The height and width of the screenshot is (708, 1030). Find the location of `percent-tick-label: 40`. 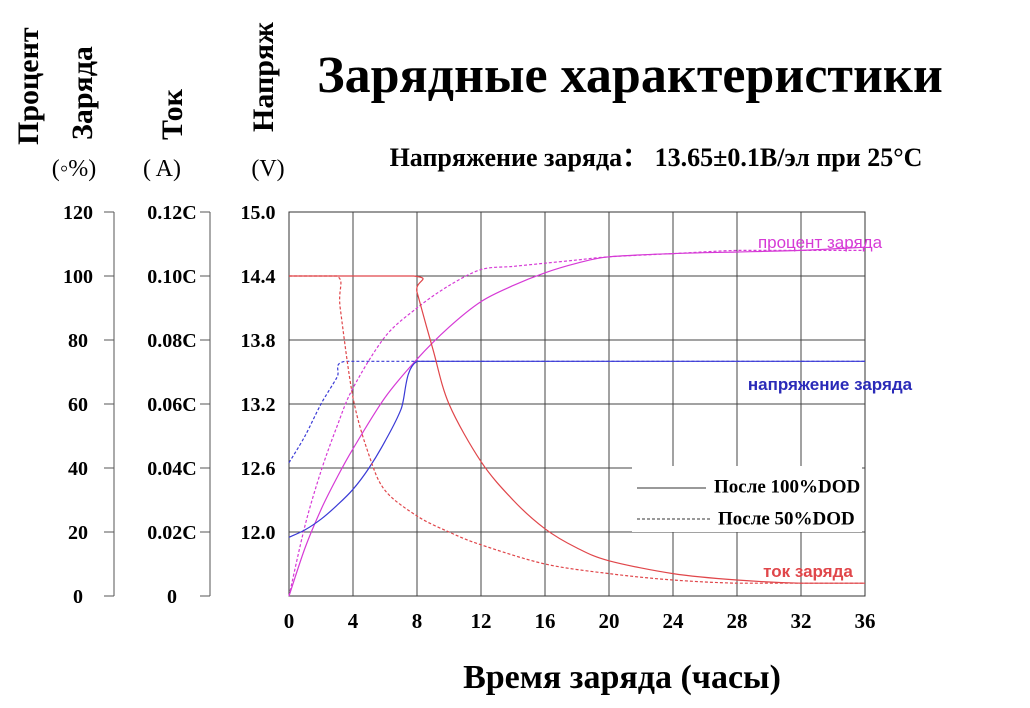

percent-tick-label: 40 is located at coordinates (78, 469).